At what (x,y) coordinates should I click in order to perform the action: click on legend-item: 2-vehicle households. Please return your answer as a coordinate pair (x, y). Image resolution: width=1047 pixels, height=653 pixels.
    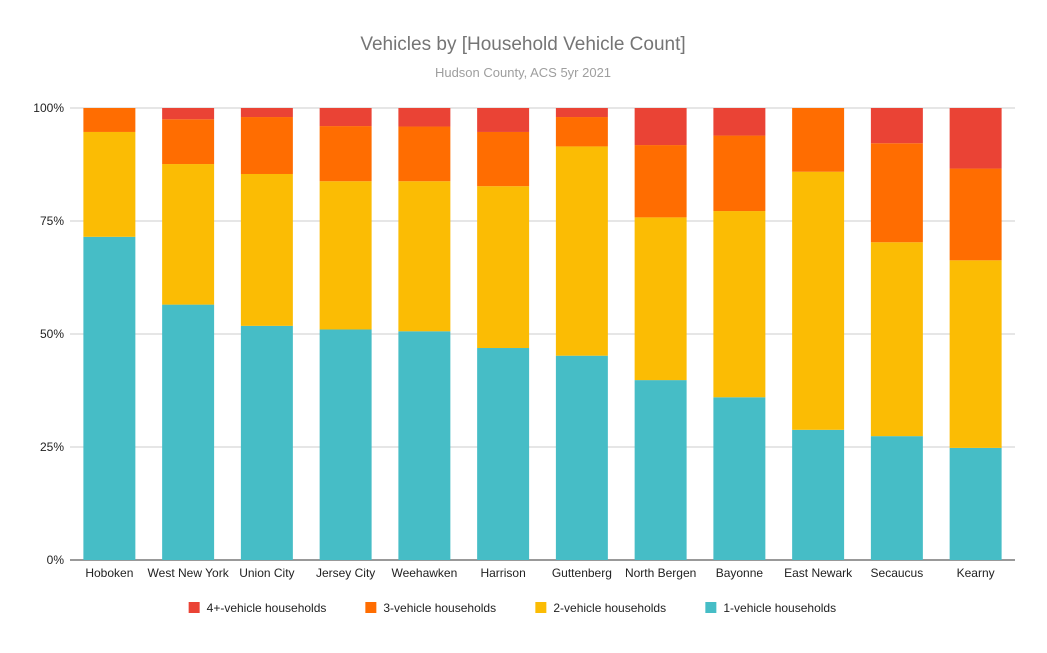
    Looking at the image, I should click on (600, 608).